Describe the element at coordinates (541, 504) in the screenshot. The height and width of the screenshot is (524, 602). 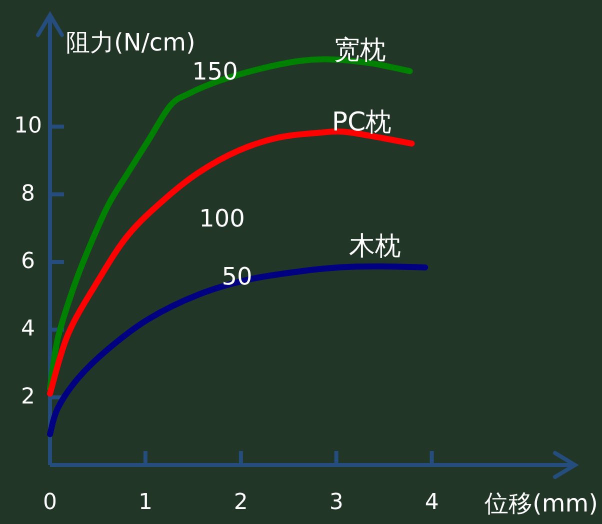
I see `x-axis-title: 位移(mm)` at that location.